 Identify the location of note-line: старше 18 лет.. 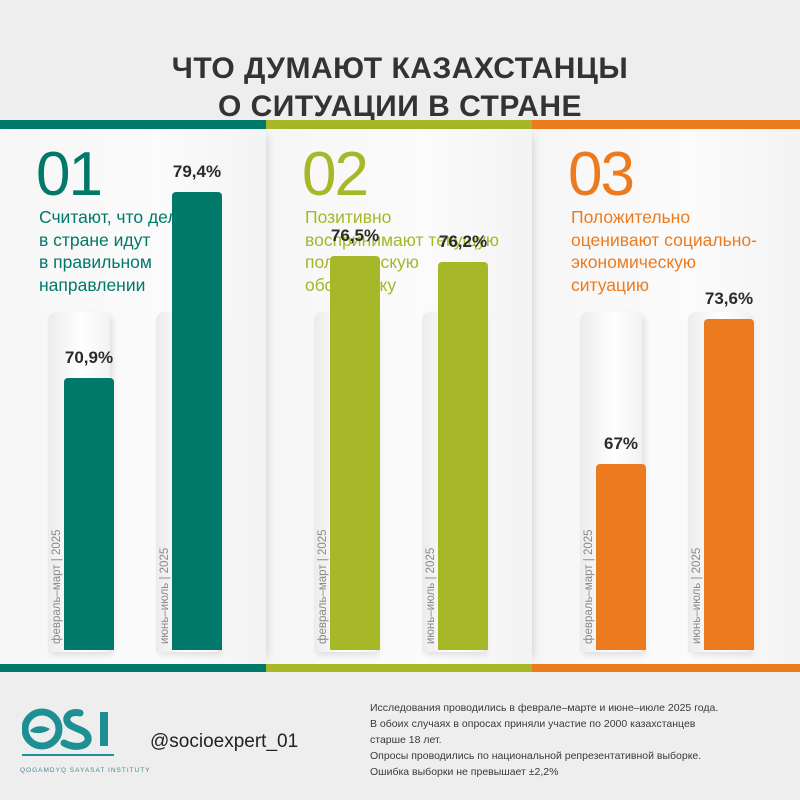
(406, 740).